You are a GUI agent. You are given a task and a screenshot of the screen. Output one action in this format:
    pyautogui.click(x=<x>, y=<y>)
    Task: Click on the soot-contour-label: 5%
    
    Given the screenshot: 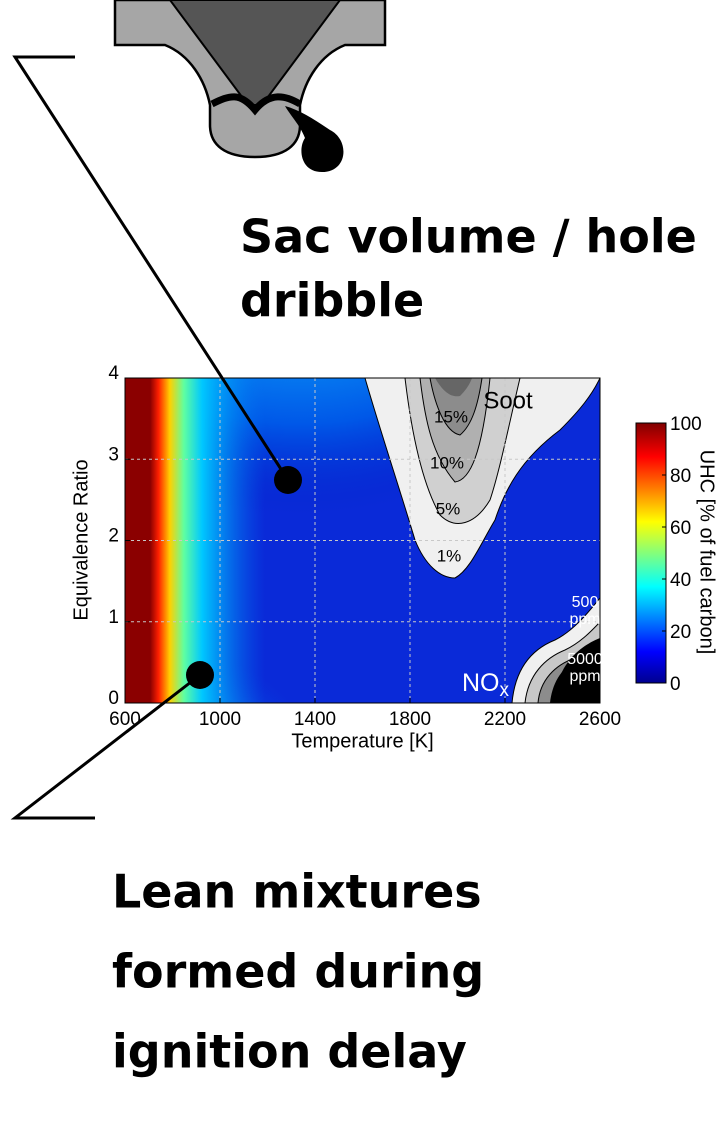 What is the action you would take?
    pyautogui.click(x=448, y=508)
    